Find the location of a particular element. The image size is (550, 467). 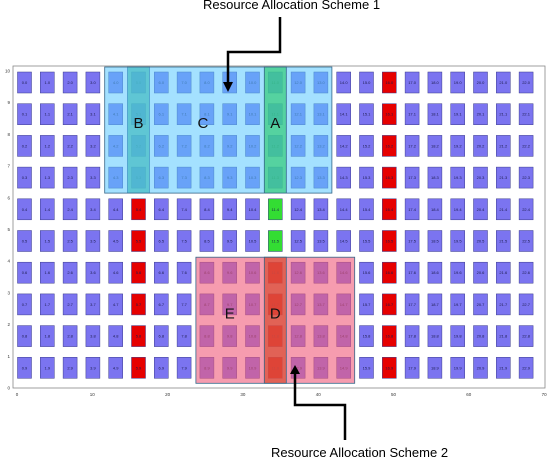

cell-label: 10.4 is located at coordinates (253, 209).